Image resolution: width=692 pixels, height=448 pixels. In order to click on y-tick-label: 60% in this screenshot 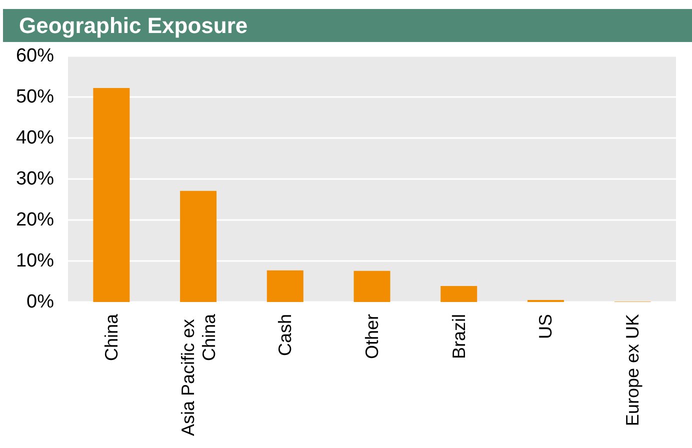, I will do `click(35, 56)`.